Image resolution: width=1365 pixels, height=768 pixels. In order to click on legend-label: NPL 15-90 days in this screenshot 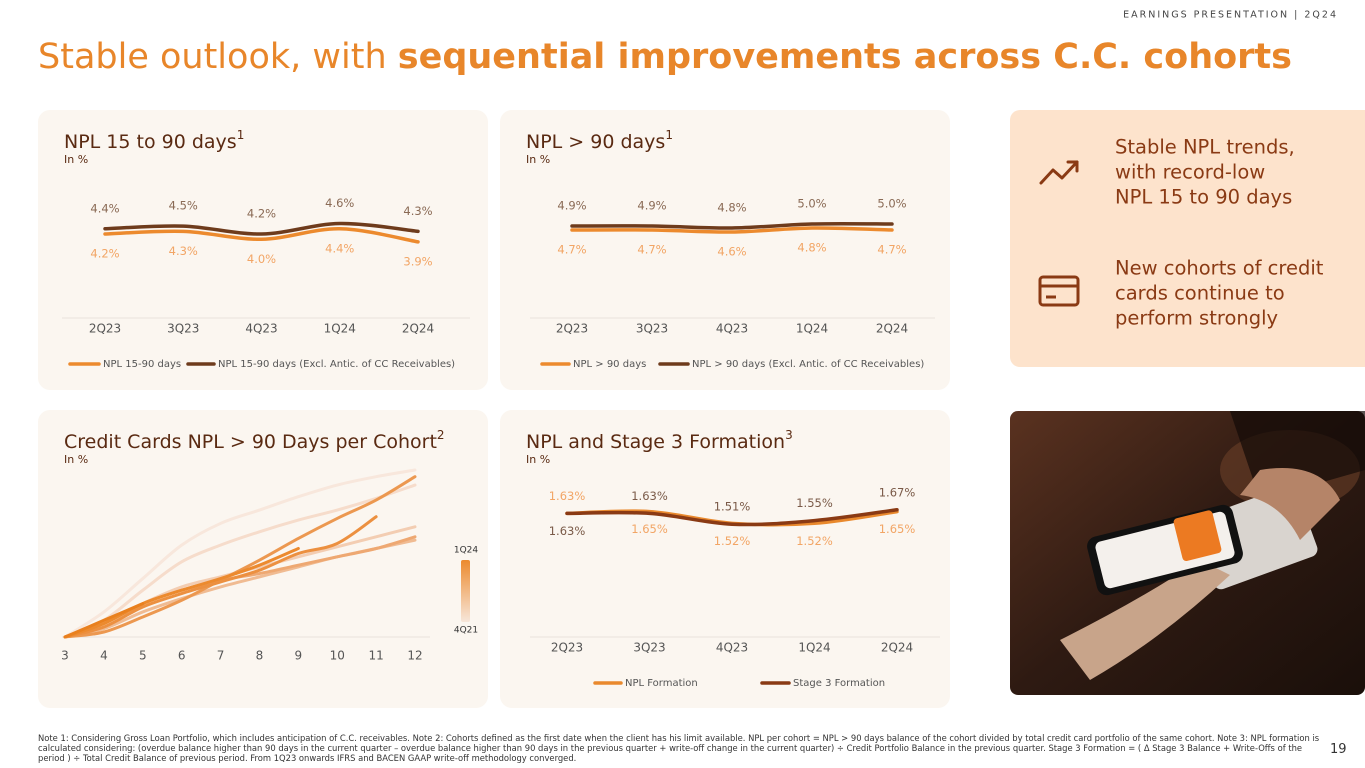, I will do `click(142, 364)`.